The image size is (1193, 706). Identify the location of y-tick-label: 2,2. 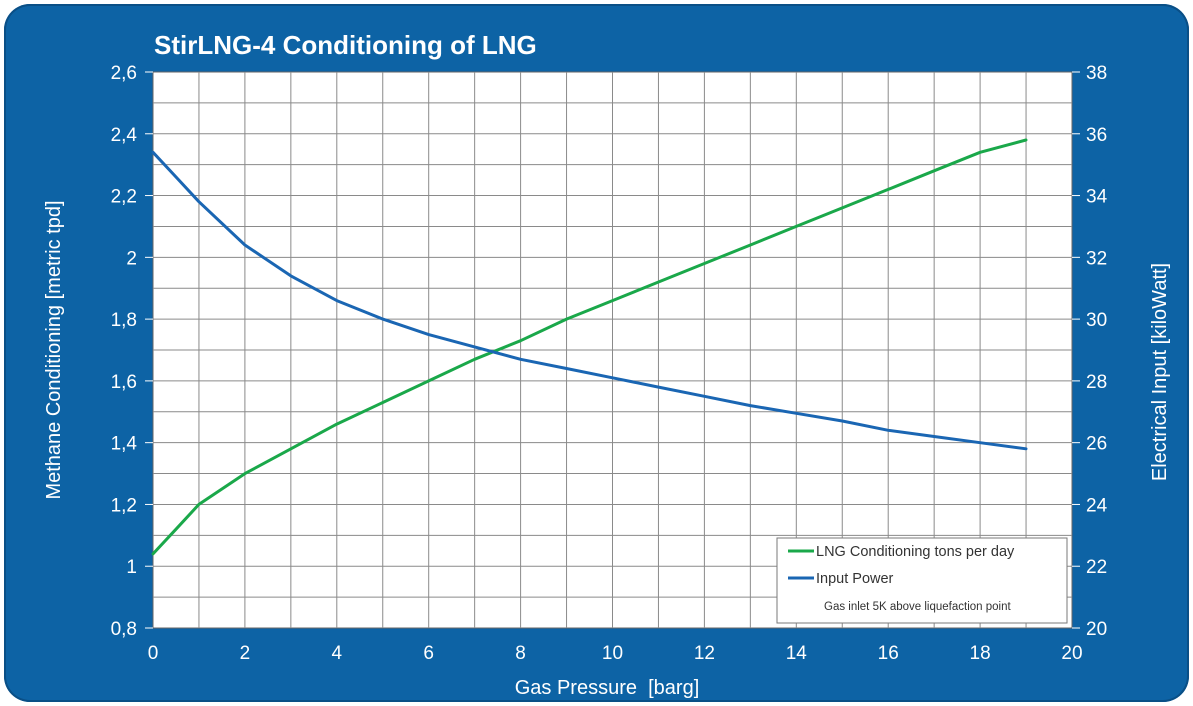
(124, 197).